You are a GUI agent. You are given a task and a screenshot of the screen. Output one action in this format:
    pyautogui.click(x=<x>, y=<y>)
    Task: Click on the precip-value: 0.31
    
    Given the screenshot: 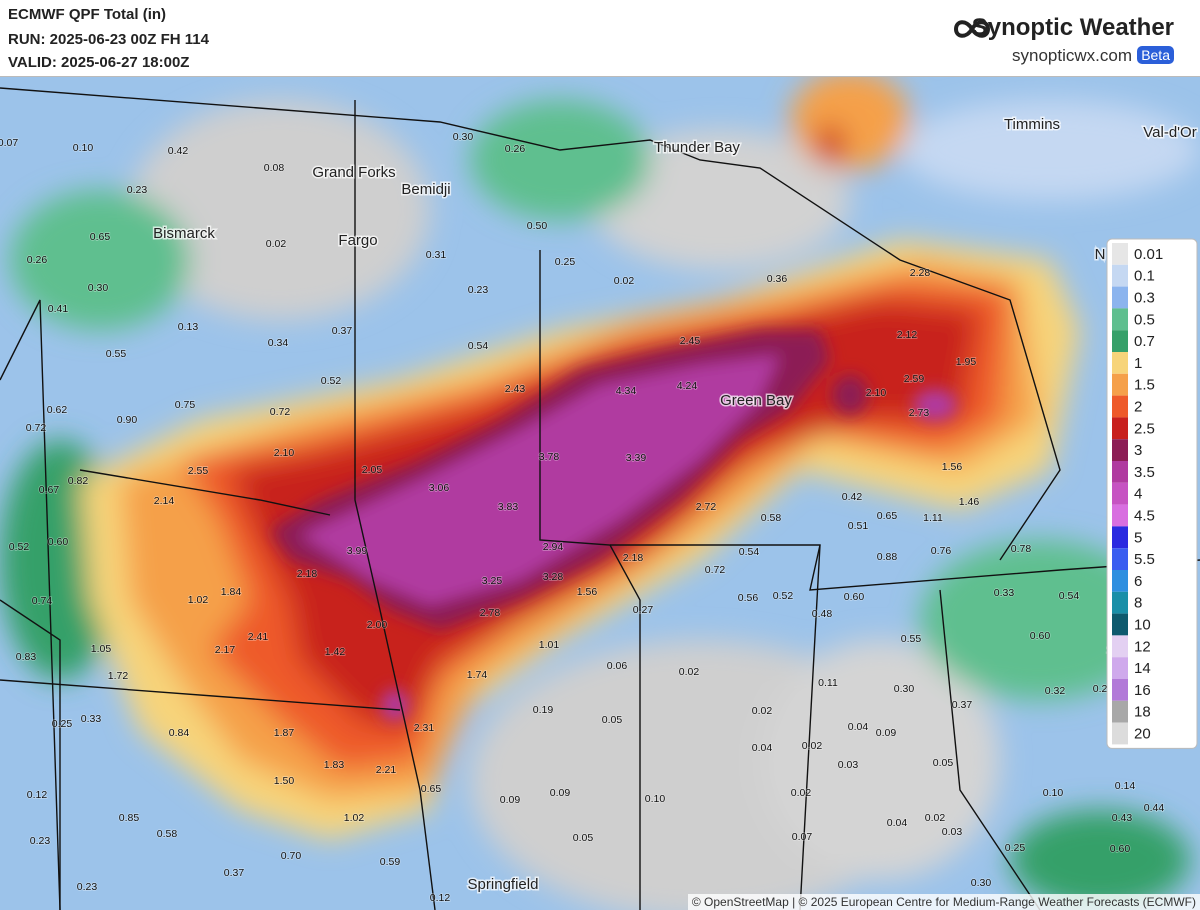 What is the action you would take?
    pyautogui.click(x=436, y=255)
    